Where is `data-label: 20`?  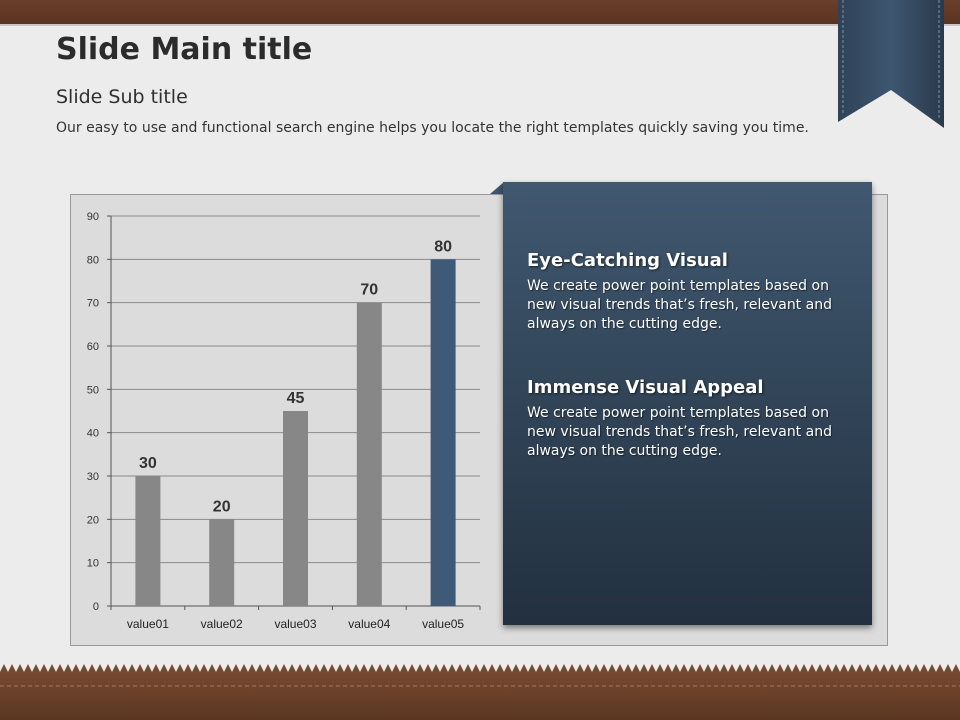 data-label: 20 is located at coordinates (222, 506).